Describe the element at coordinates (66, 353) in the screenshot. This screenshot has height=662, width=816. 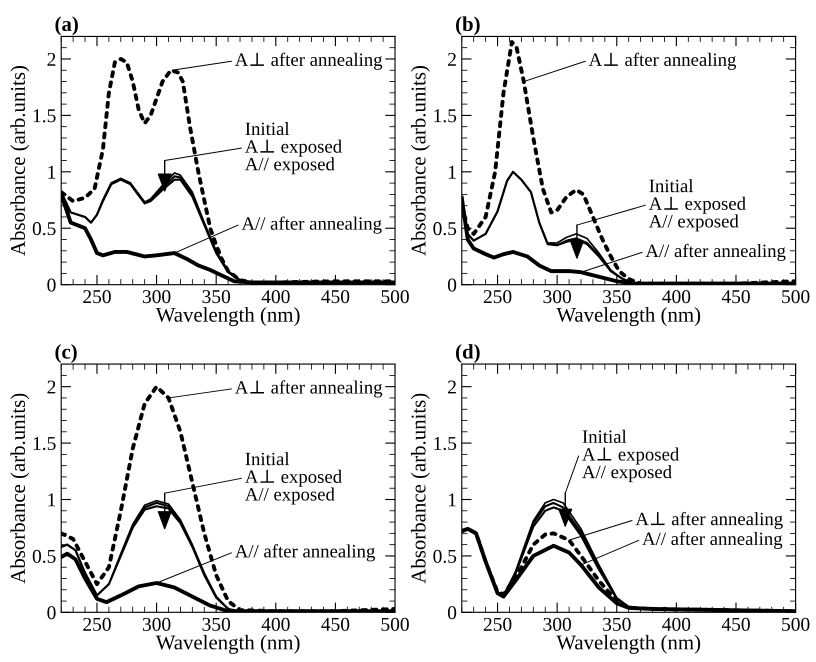
I see `chart-title: (c)` at that location.